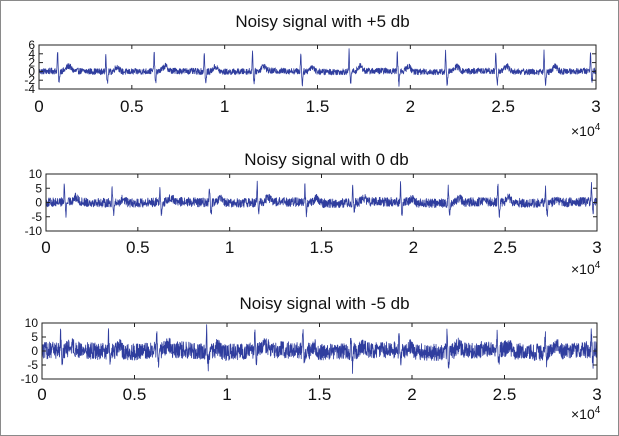 The image size is (619, 436). Describe the element at coordinates (324, 303) in the screenshot. I see `subplot-title: Noisy signal with -5 db` at that location.